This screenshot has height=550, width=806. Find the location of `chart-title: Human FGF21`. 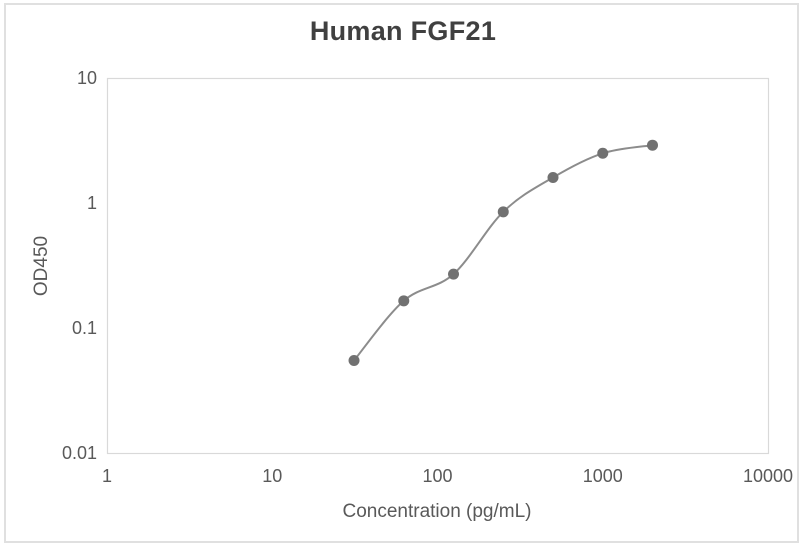

chart-title: Human FGF21 is located at coordinates (403, 31).